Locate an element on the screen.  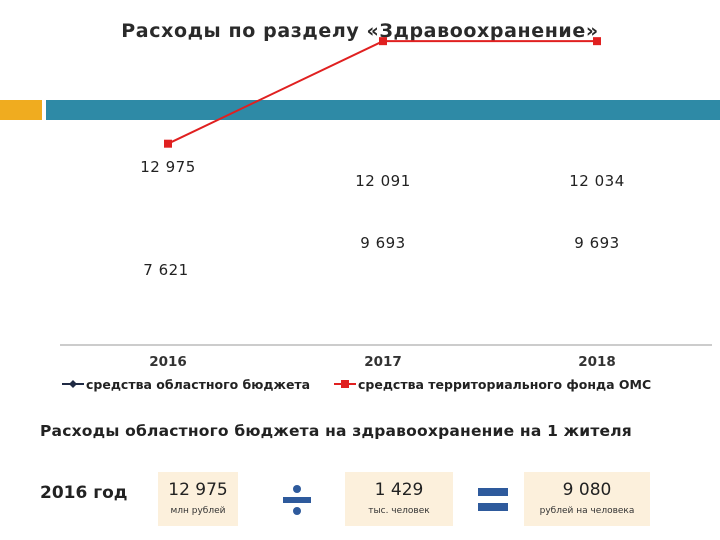
divide-icon is located at coordinates (297, 500).